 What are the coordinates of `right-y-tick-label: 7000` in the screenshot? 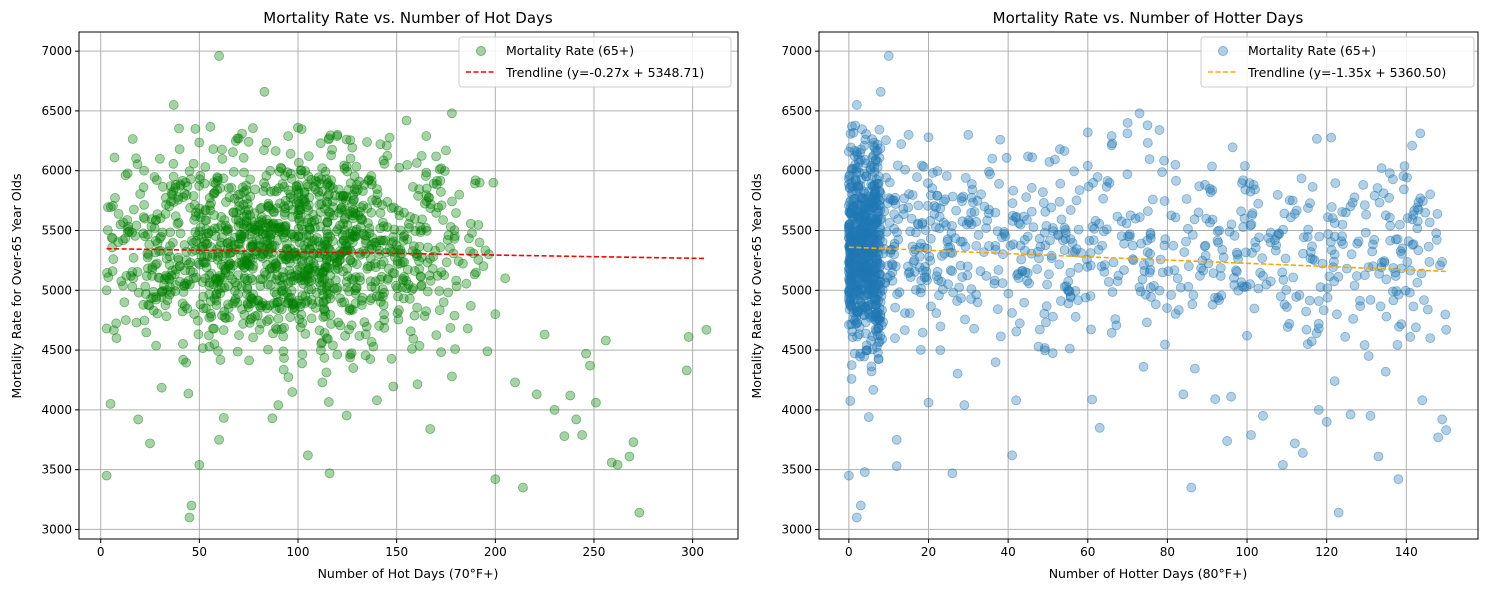 It's located at (796, 51).